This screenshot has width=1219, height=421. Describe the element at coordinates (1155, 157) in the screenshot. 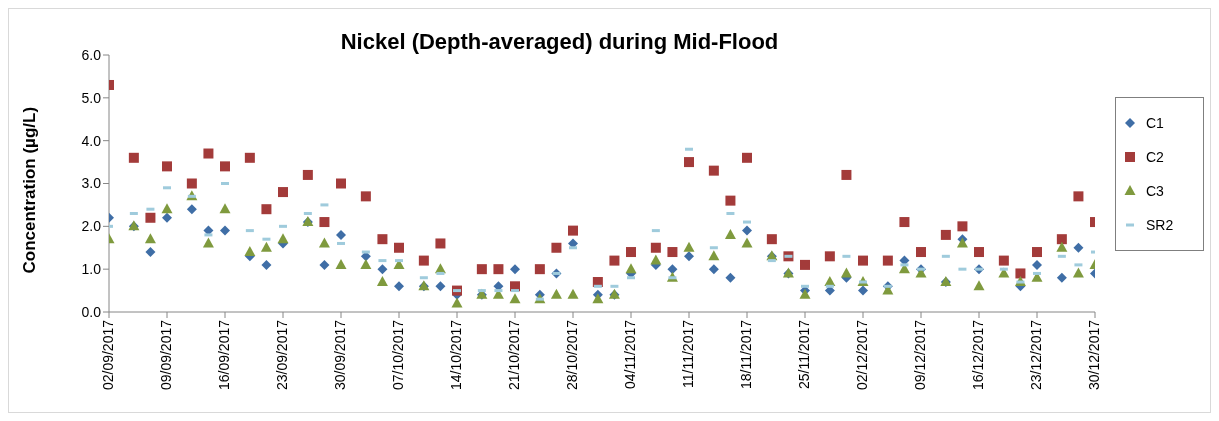

I see `legend-label: C2` at that location.